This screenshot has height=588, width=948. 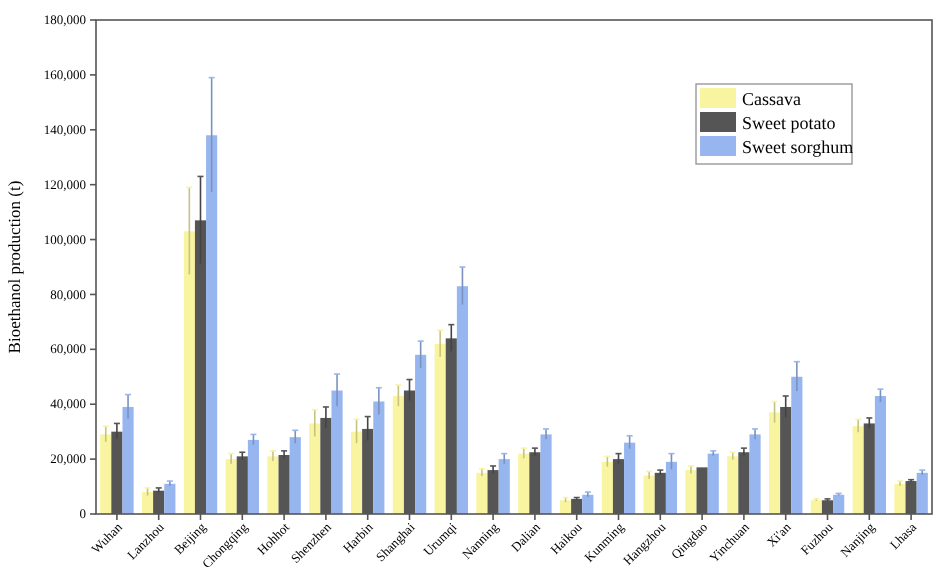 What do you see at coordinates (789, 123) in the screenshot?
I see `legend-label: Sweet potato` at bounding box center [789, 123].